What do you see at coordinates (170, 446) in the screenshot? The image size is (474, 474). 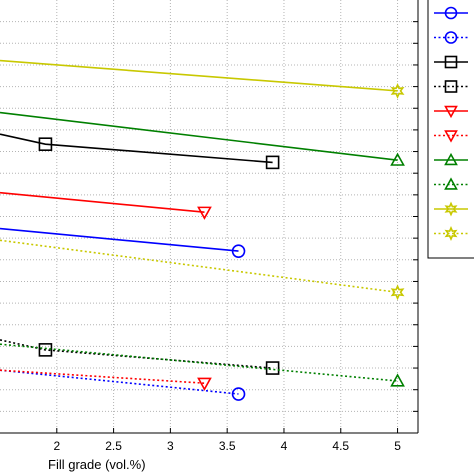 I see `x-tick-label: 3` at bounding box center [170, 446].